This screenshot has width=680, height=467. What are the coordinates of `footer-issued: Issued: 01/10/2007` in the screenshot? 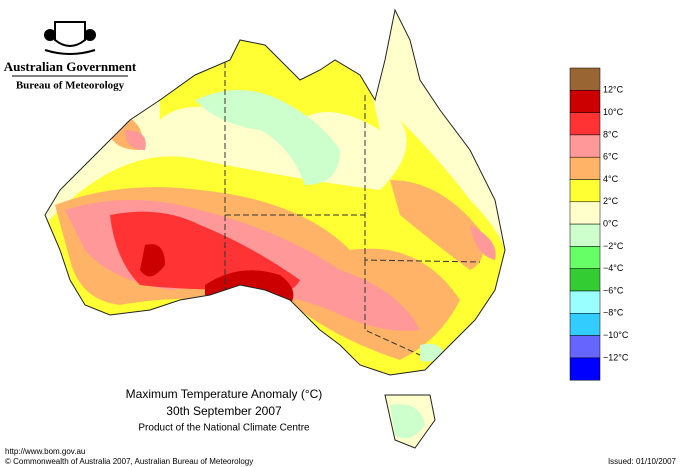 It's located at (642, 461).